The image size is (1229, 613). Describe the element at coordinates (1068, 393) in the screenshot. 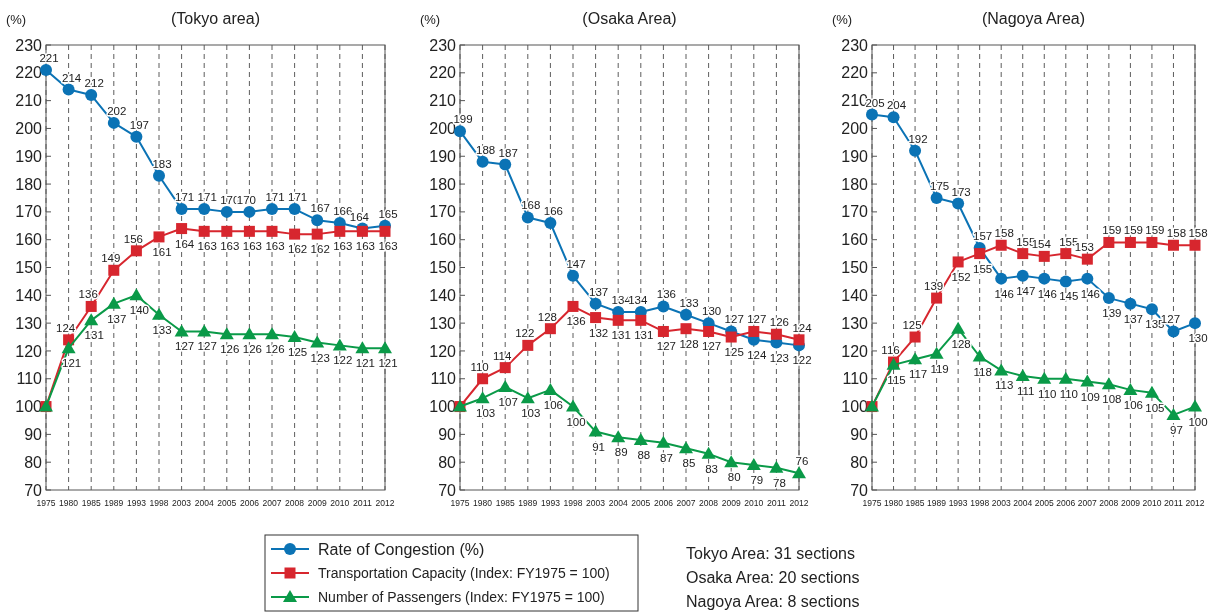

I see `data-label: 110` at that location.